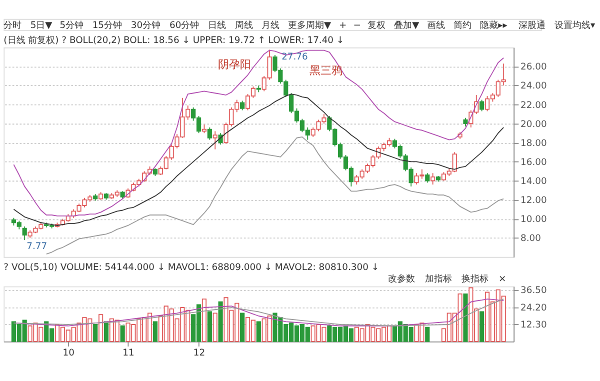 The height and width of the screenshot is (381, 600). I want to click on y-tick-label: 26.00, so click(533, 67).